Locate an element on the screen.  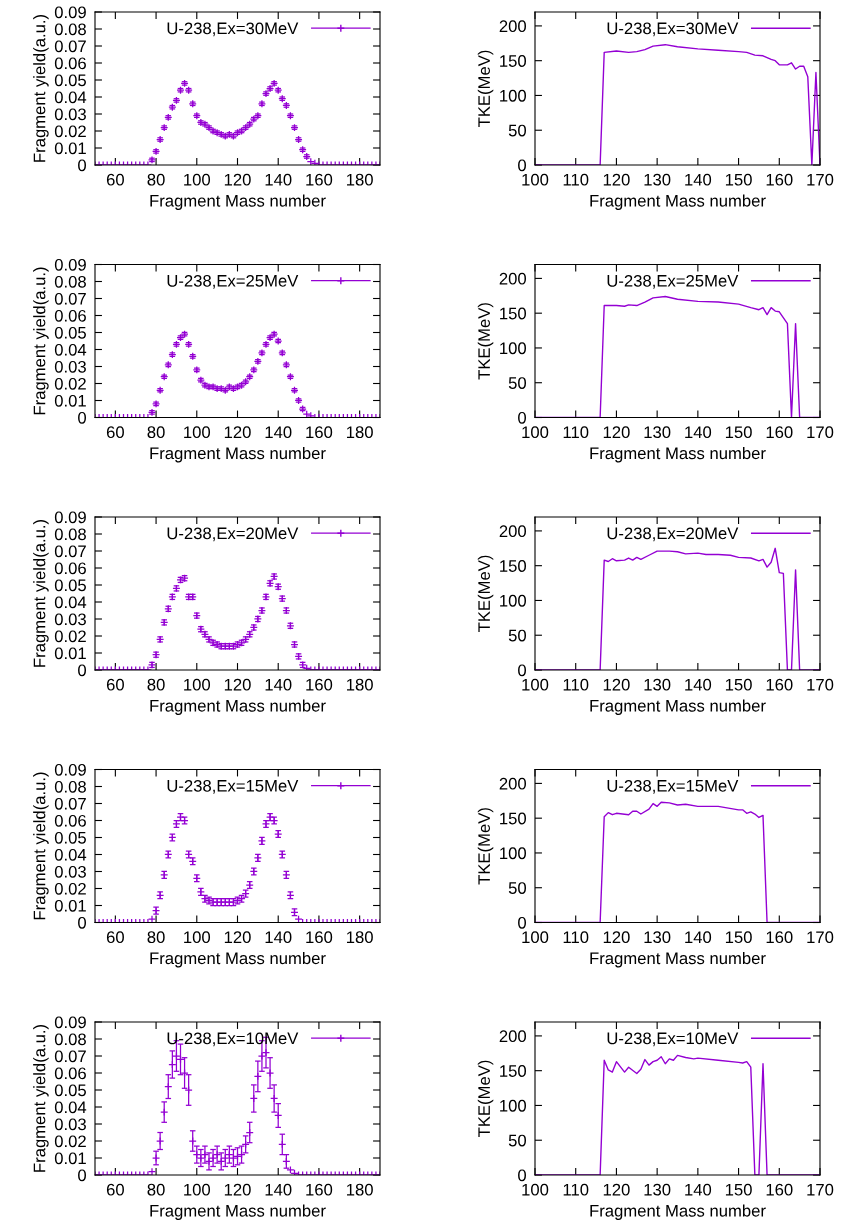
y-tick-label: 0.08 is located at coordinates (70, 29).